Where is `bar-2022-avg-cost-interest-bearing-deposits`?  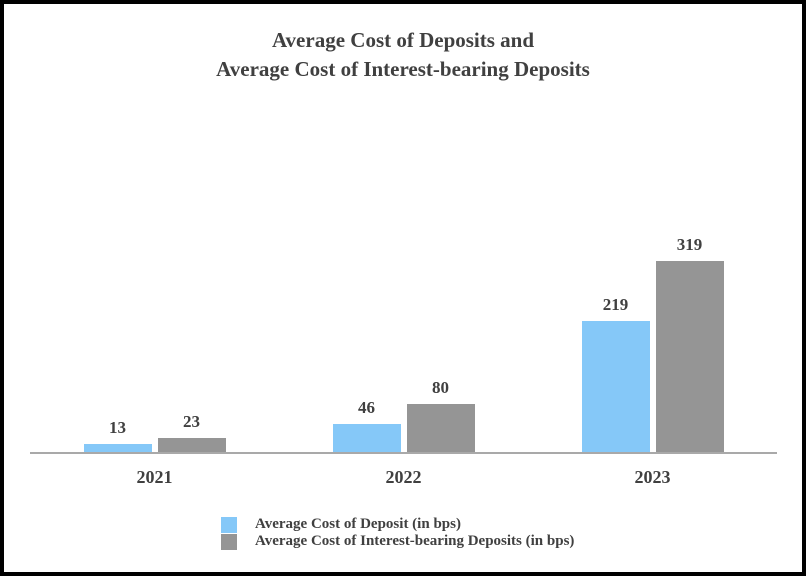
bar-2022-avg-cost-interest-bearing-deposits is located at coordinates (440, 428).